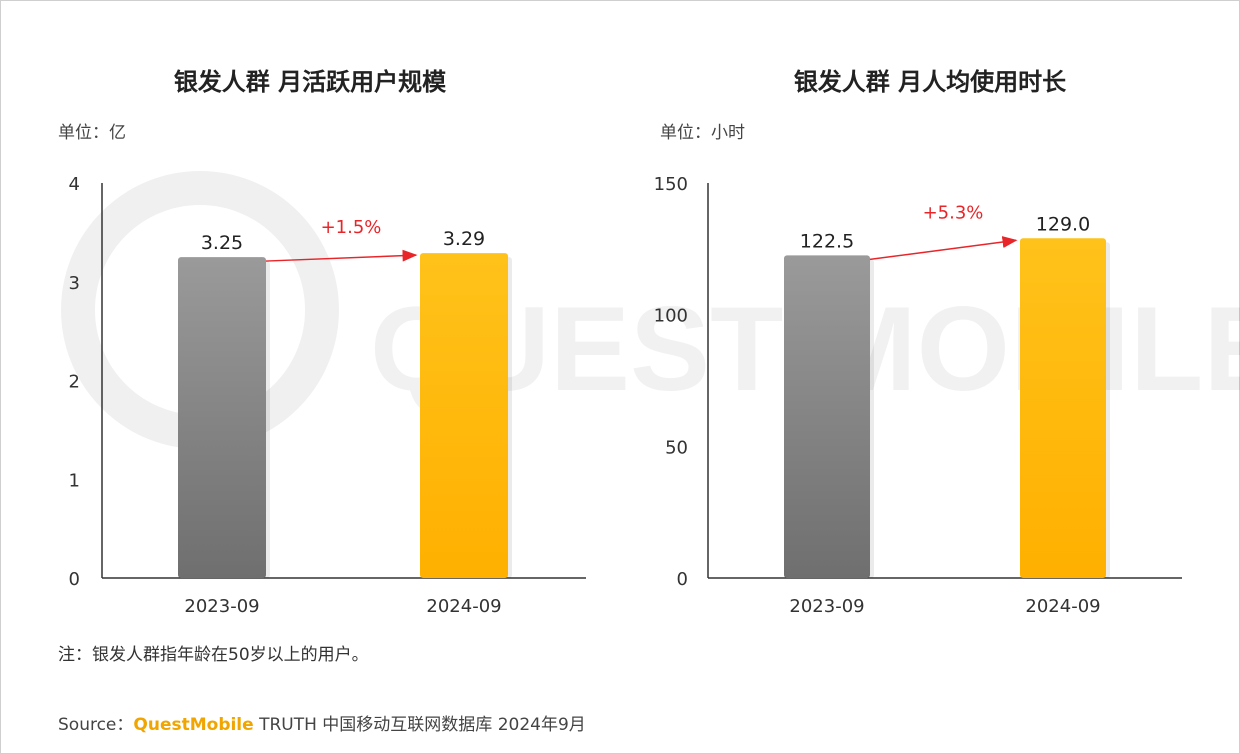 This screenshot has width=1240, height=754. I want to click on y-tick-label: 4, so click(74, 184).